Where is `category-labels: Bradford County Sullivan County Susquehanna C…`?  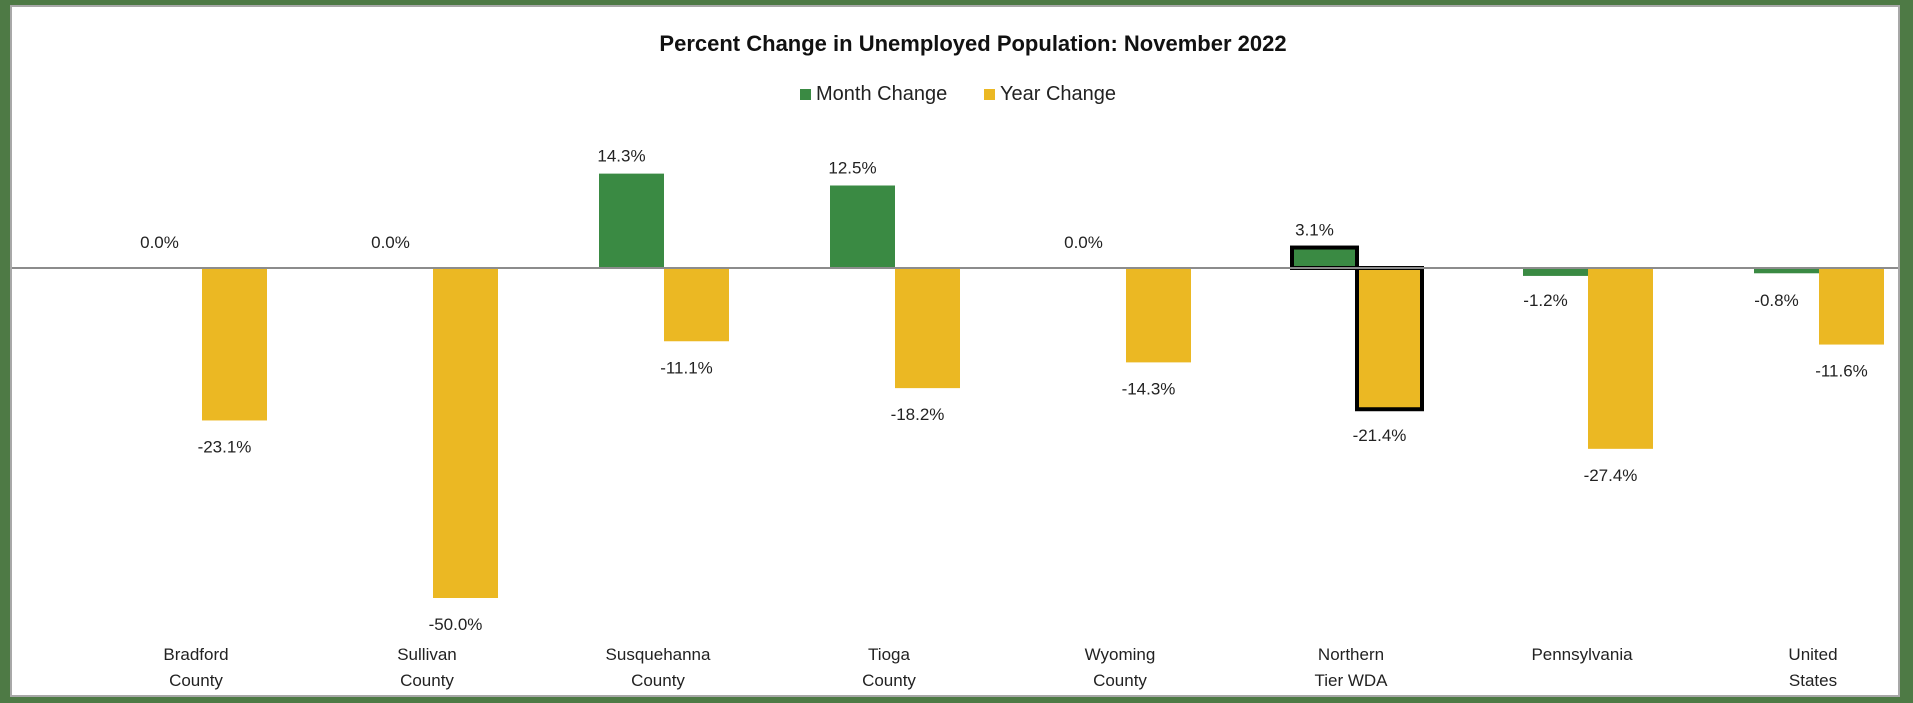 category-labels: Bradford County Sullivan County Susquehanna C… is located at coordinates (1000, 667).